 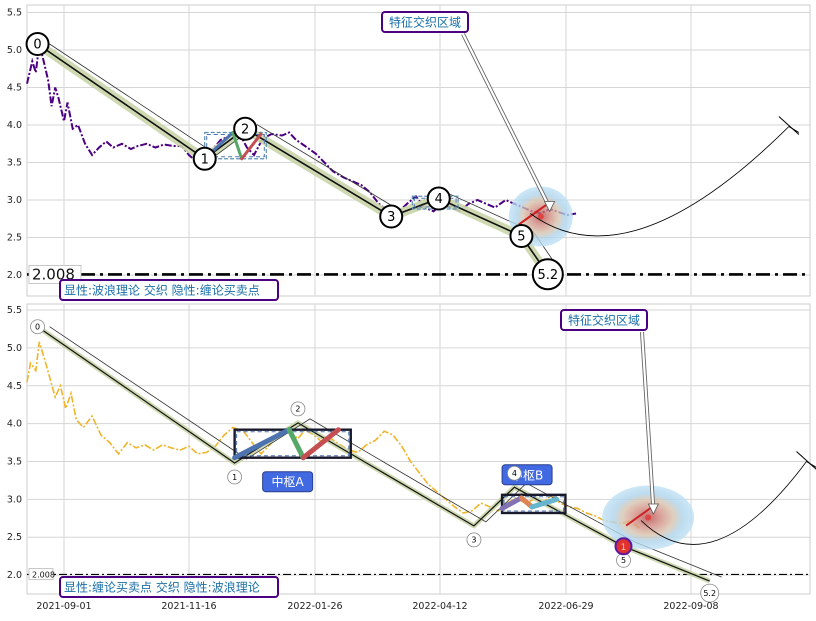 I want to click on x-tick-label: 2022-01-26, so click(x=314, y=606).